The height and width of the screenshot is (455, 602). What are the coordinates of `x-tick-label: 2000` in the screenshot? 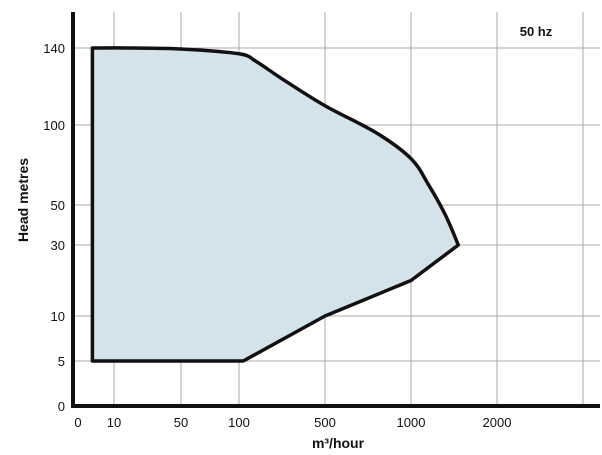 It's located at (497, 422).